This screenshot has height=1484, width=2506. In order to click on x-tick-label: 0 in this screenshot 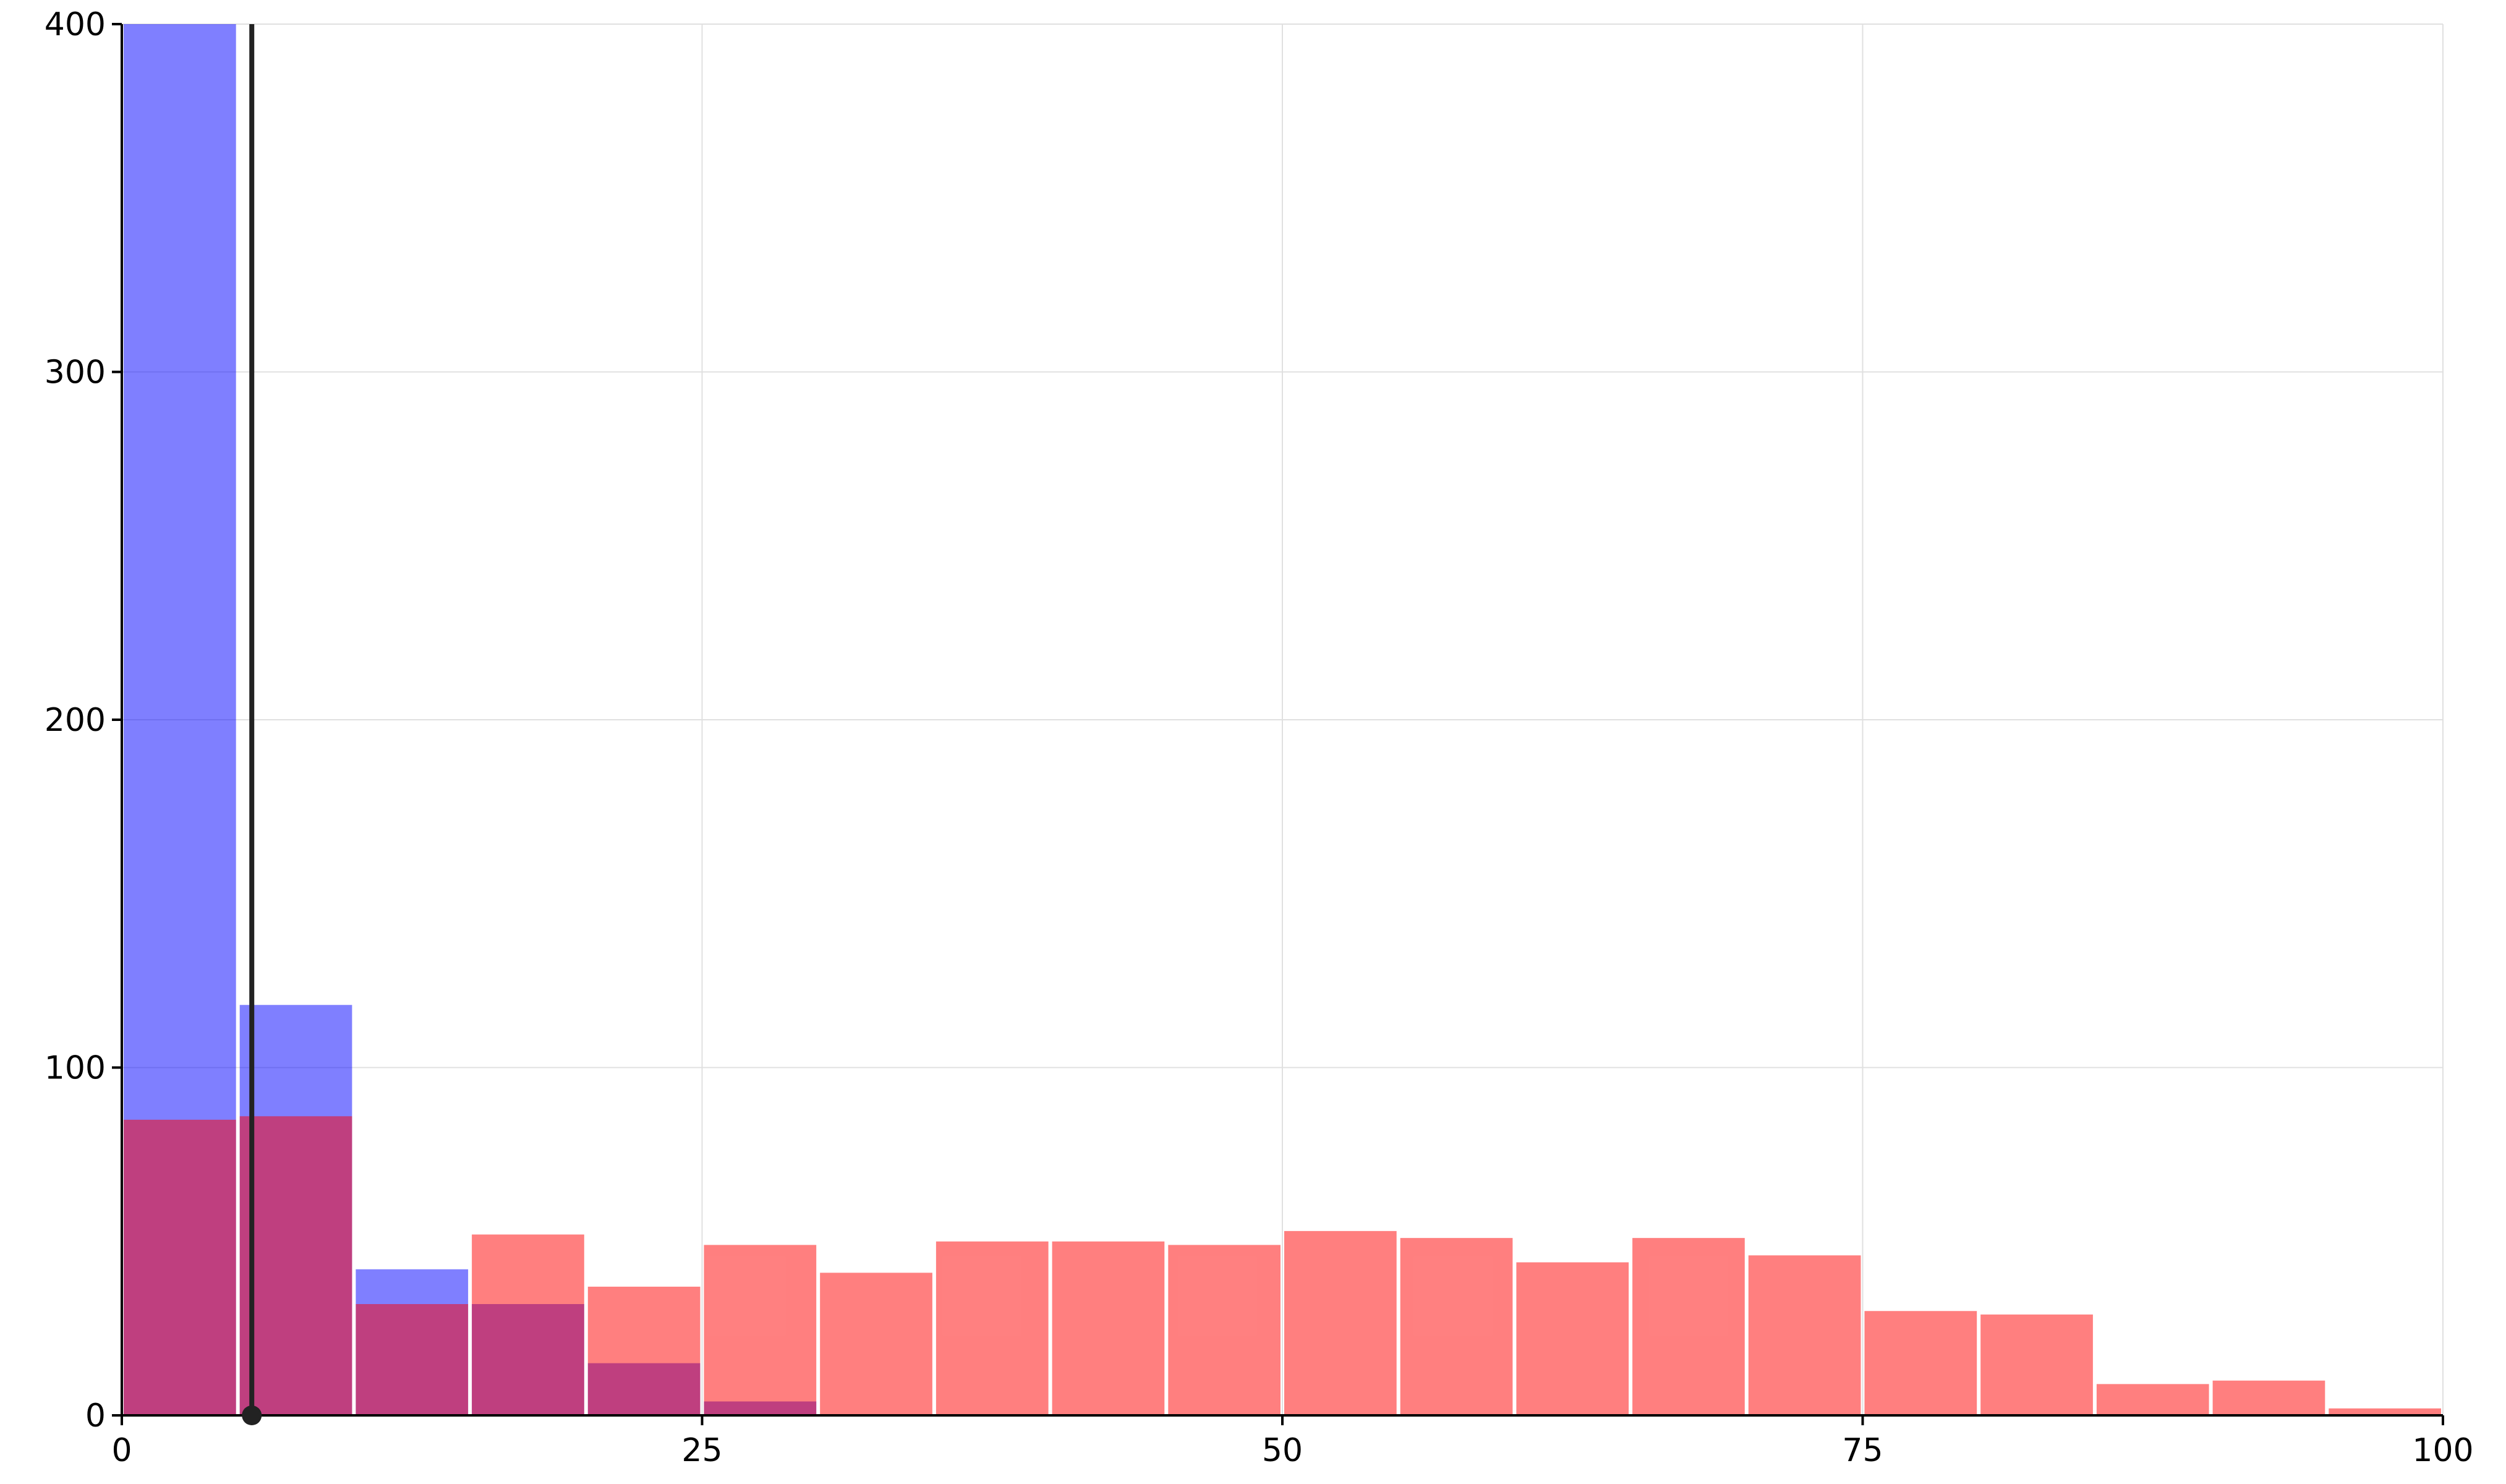, I will do `click(122, 1450)`.